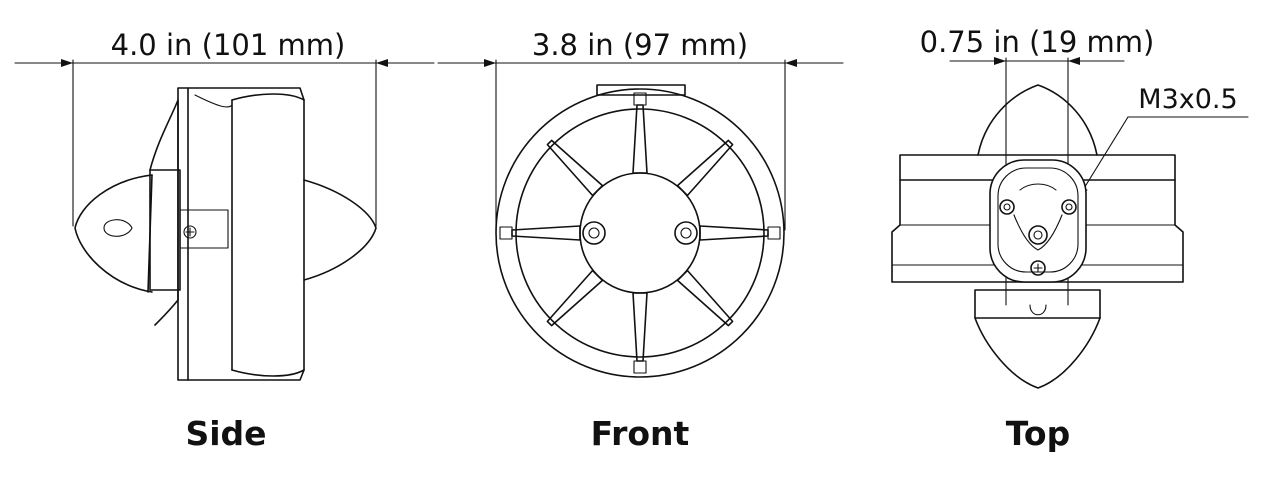 The image size is (1264, 481). Describe the element at coordinates (640, 433) in the screenshot. I see `front-caption: Front` at that location.